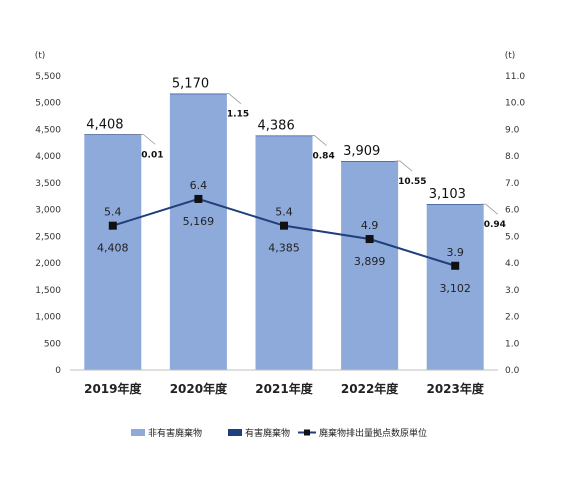  Describe the element at coordinates (324, 157) in the screenshot. I see `hazardous-value-label: 0.84` at that location.